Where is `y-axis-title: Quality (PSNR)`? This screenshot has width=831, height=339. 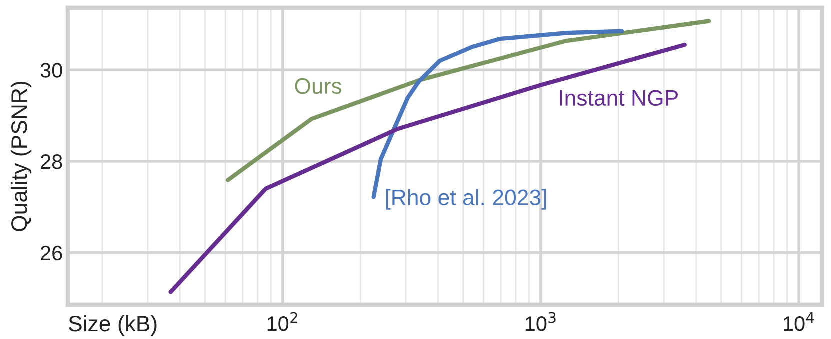 y-axis-title: Quality (PSNR) is located at coordinates (21, 157).